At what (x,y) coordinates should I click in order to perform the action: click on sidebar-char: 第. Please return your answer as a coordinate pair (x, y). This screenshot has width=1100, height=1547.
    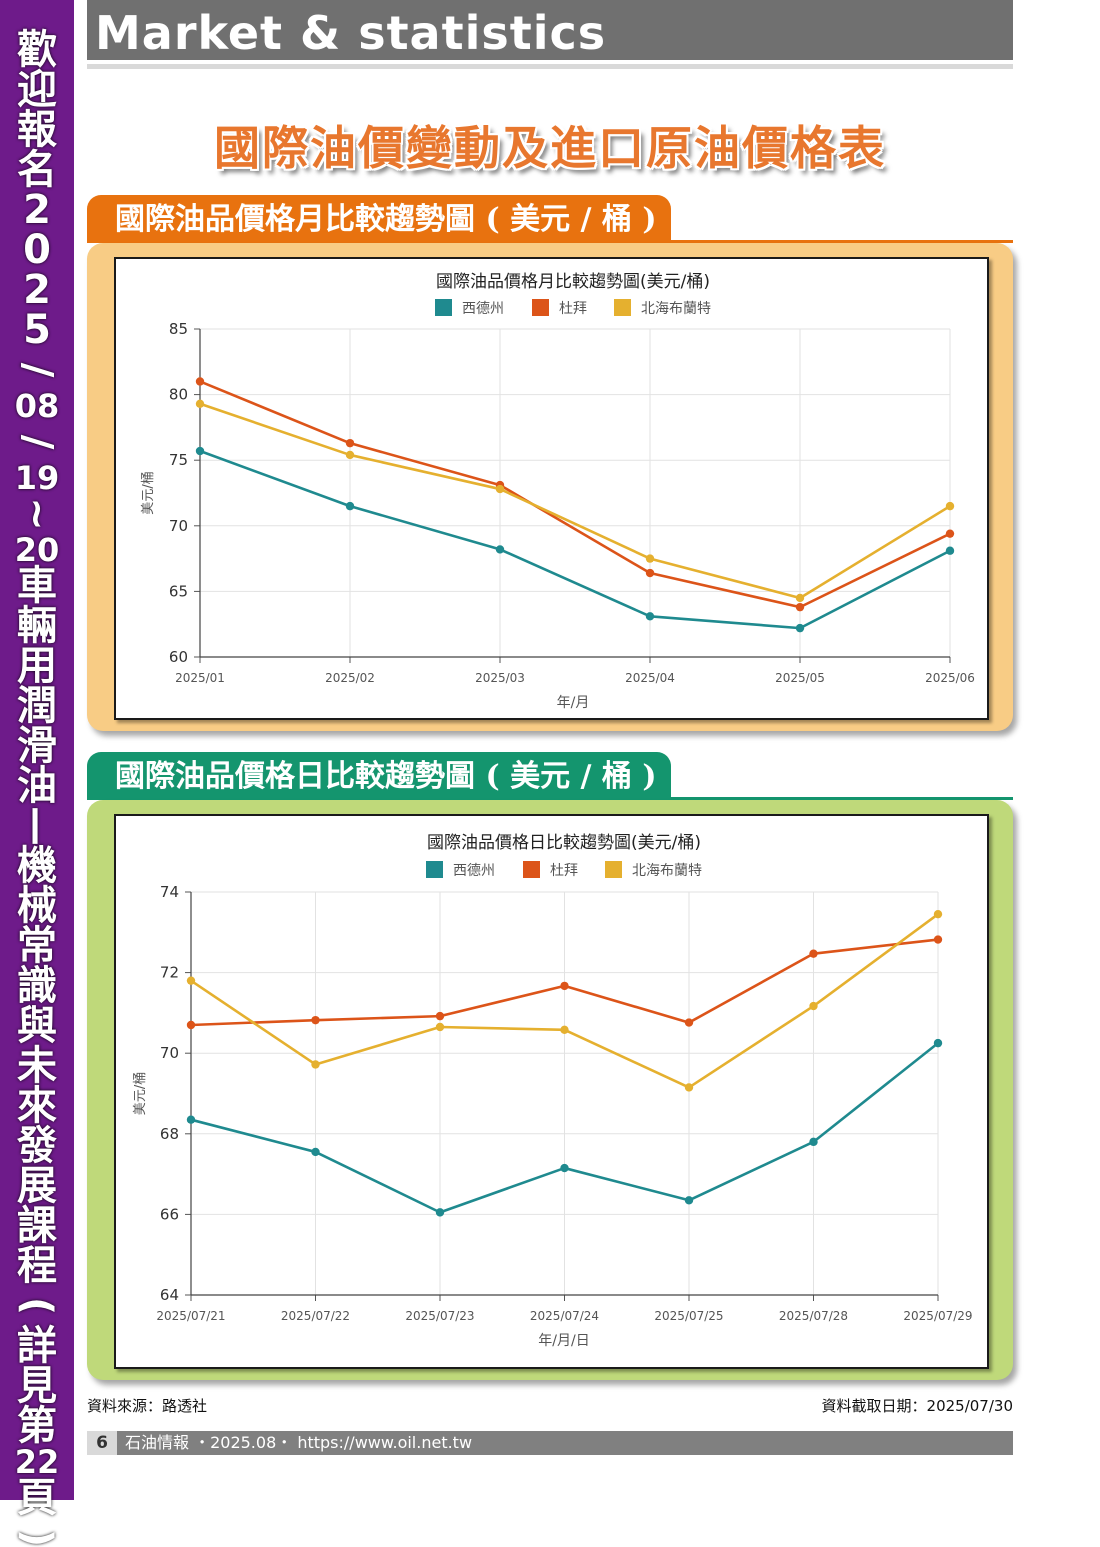
    Looking at the image, I should click on (37, 1426).